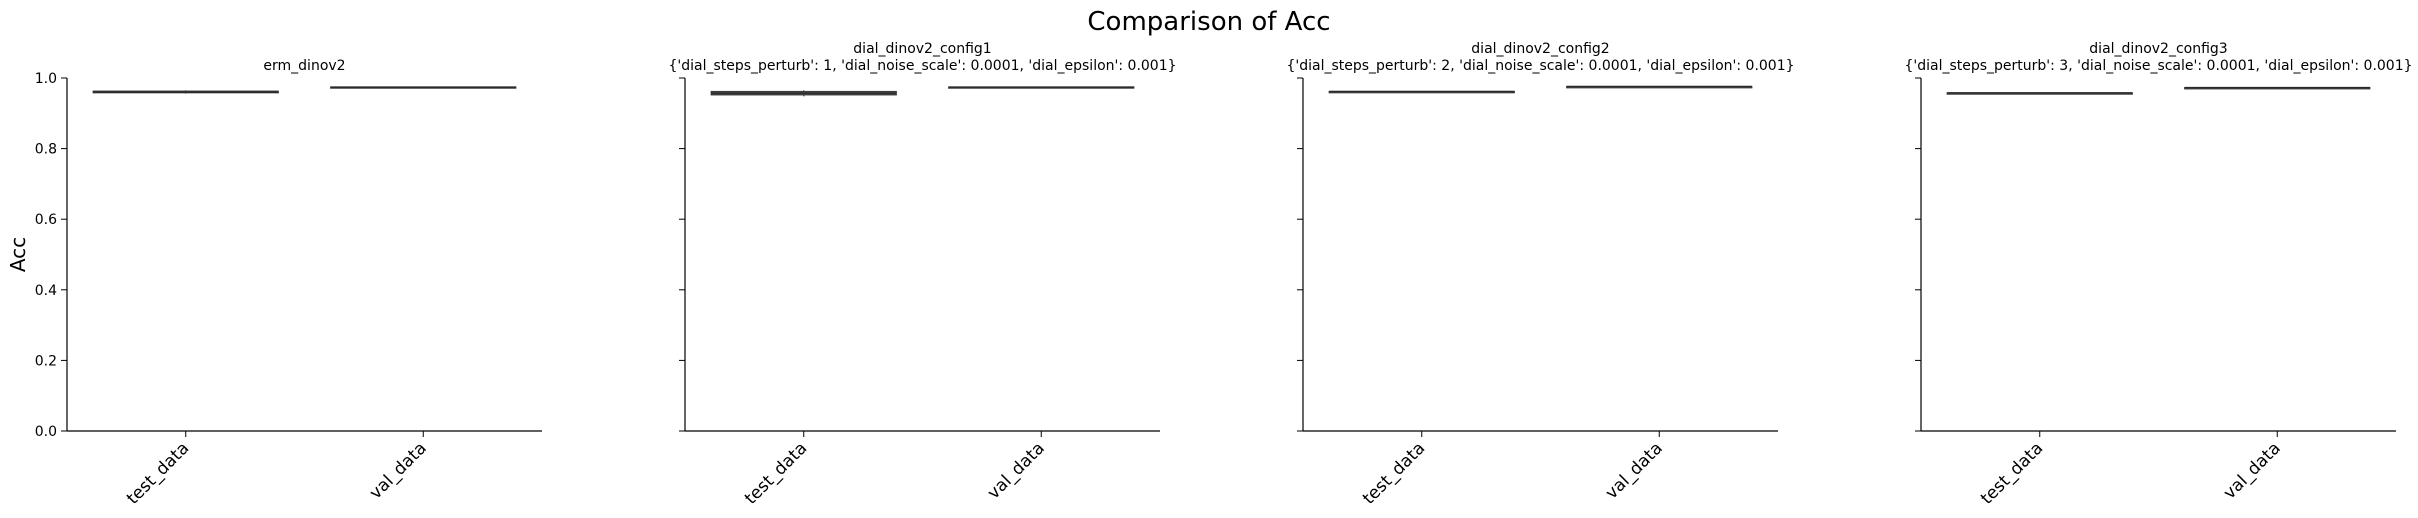 This screenshot has height=518, width=2418. What do you see at coordinates (46, 291) in the screenshot?
I see `y-tick-label: 0.4` at bounding box center [46, 291].